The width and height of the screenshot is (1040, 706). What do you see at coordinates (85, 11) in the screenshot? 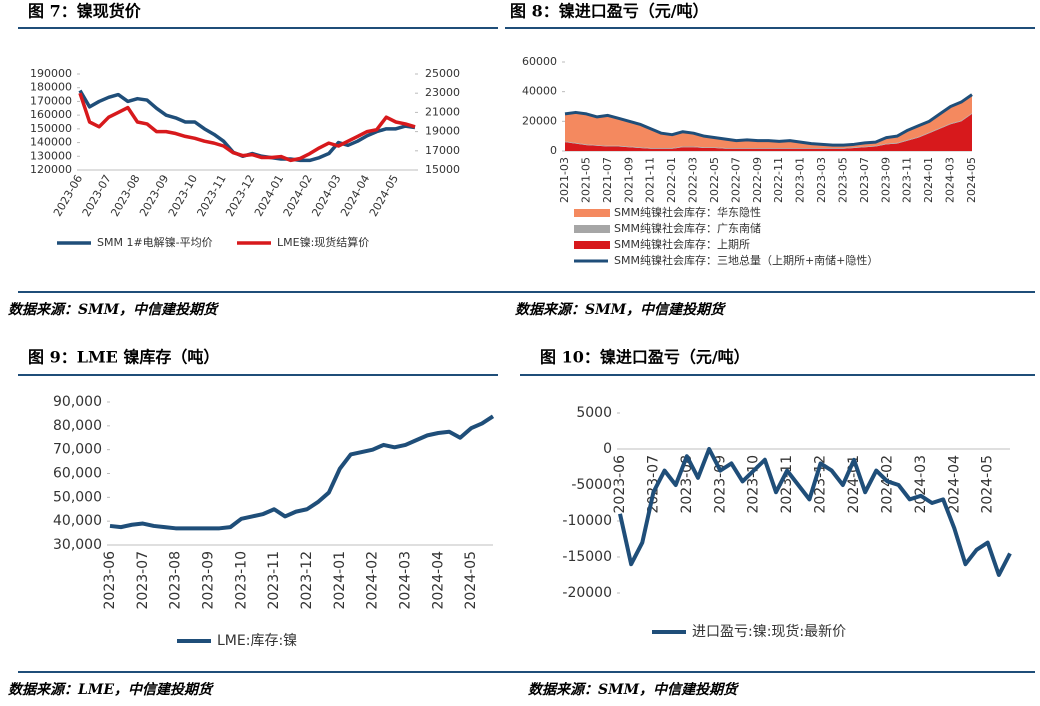
I see `chart-title: 图 7：镍现货价` at bounding box center [85, 11].